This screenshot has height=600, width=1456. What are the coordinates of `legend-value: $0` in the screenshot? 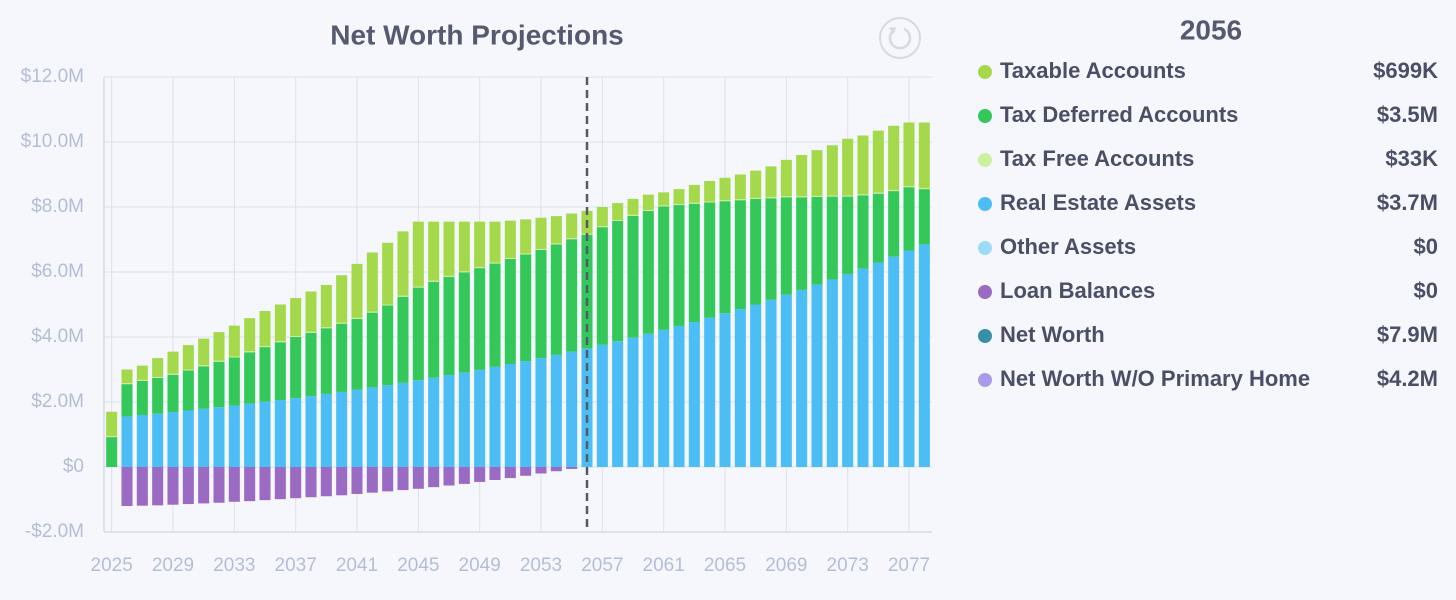 It's located at (1426, 290).